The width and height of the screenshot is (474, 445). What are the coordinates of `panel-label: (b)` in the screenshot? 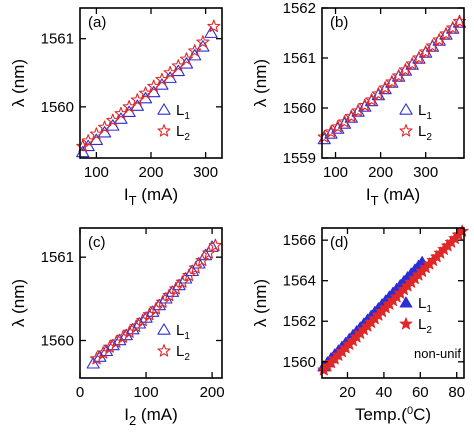 It's located at (339, 22).